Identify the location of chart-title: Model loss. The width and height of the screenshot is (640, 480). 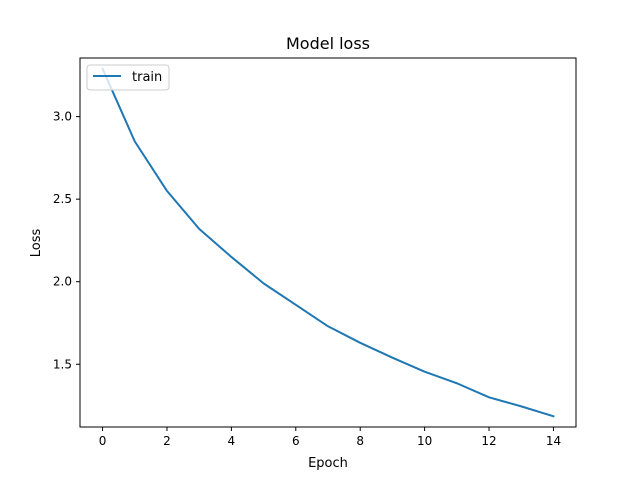
(328, 43).